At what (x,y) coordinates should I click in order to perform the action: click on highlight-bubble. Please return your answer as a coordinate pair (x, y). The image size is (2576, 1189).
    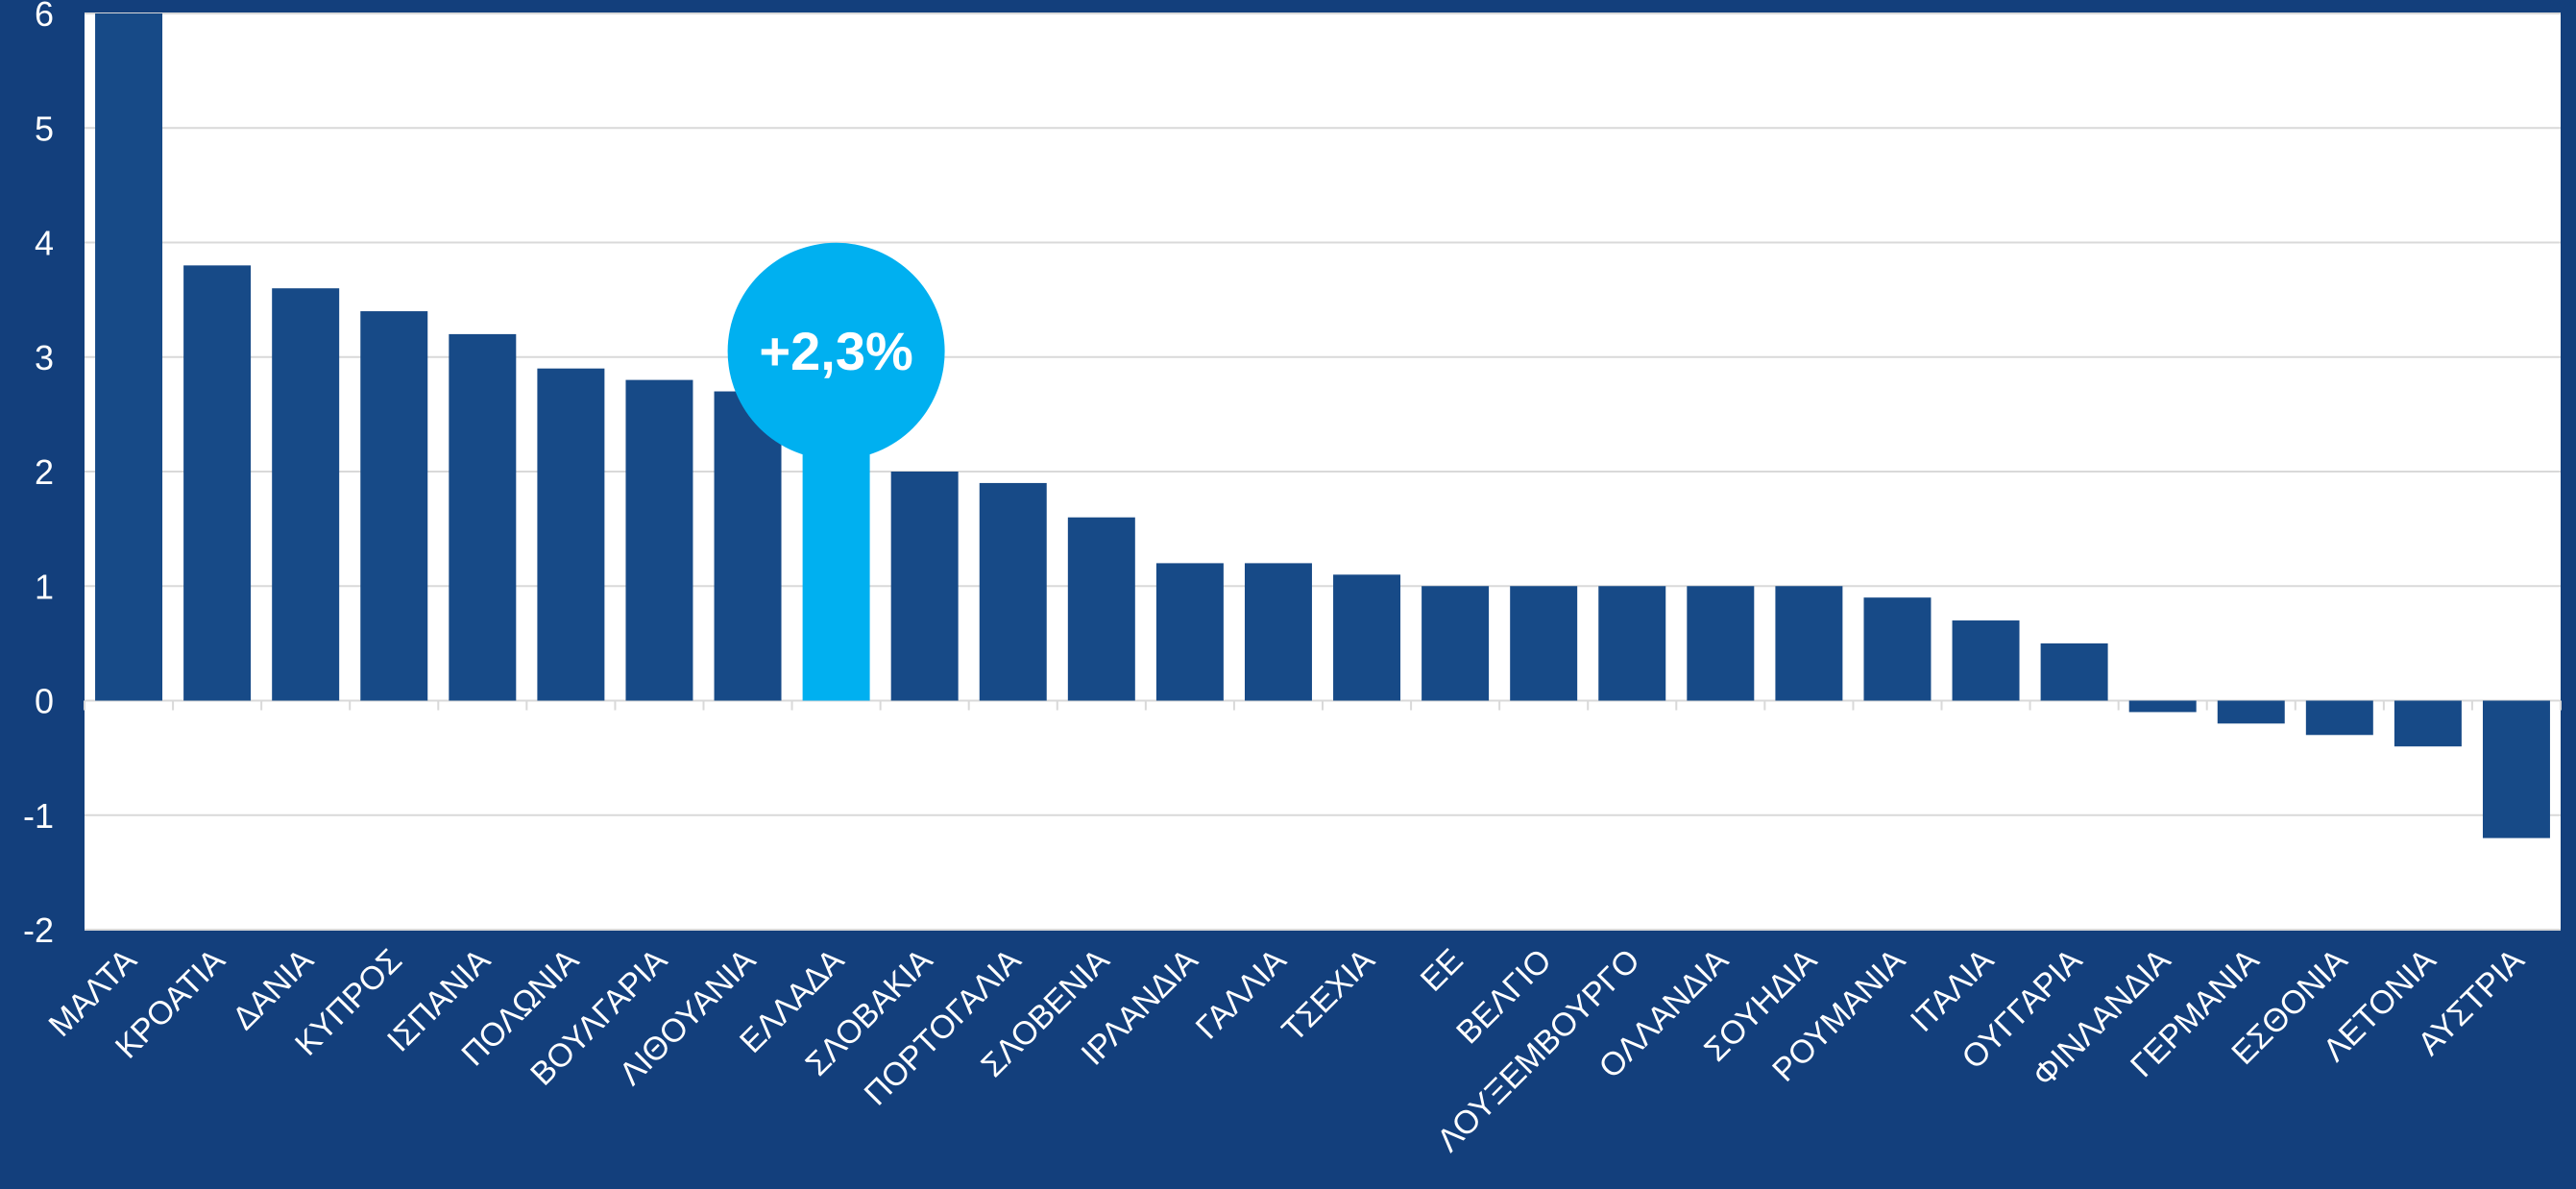
    Looking at the image, I should click on (836, 351).